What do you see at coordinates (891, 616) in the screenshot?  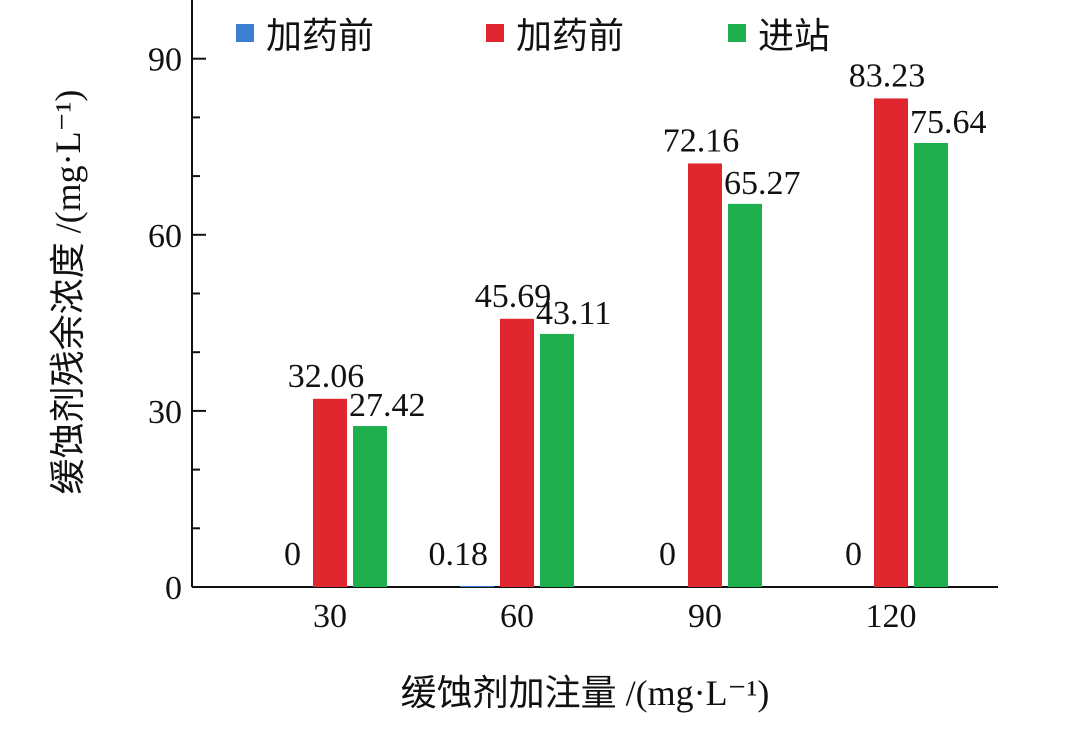 I see `x-tick-label: 120` at bounding box center [891, 616].